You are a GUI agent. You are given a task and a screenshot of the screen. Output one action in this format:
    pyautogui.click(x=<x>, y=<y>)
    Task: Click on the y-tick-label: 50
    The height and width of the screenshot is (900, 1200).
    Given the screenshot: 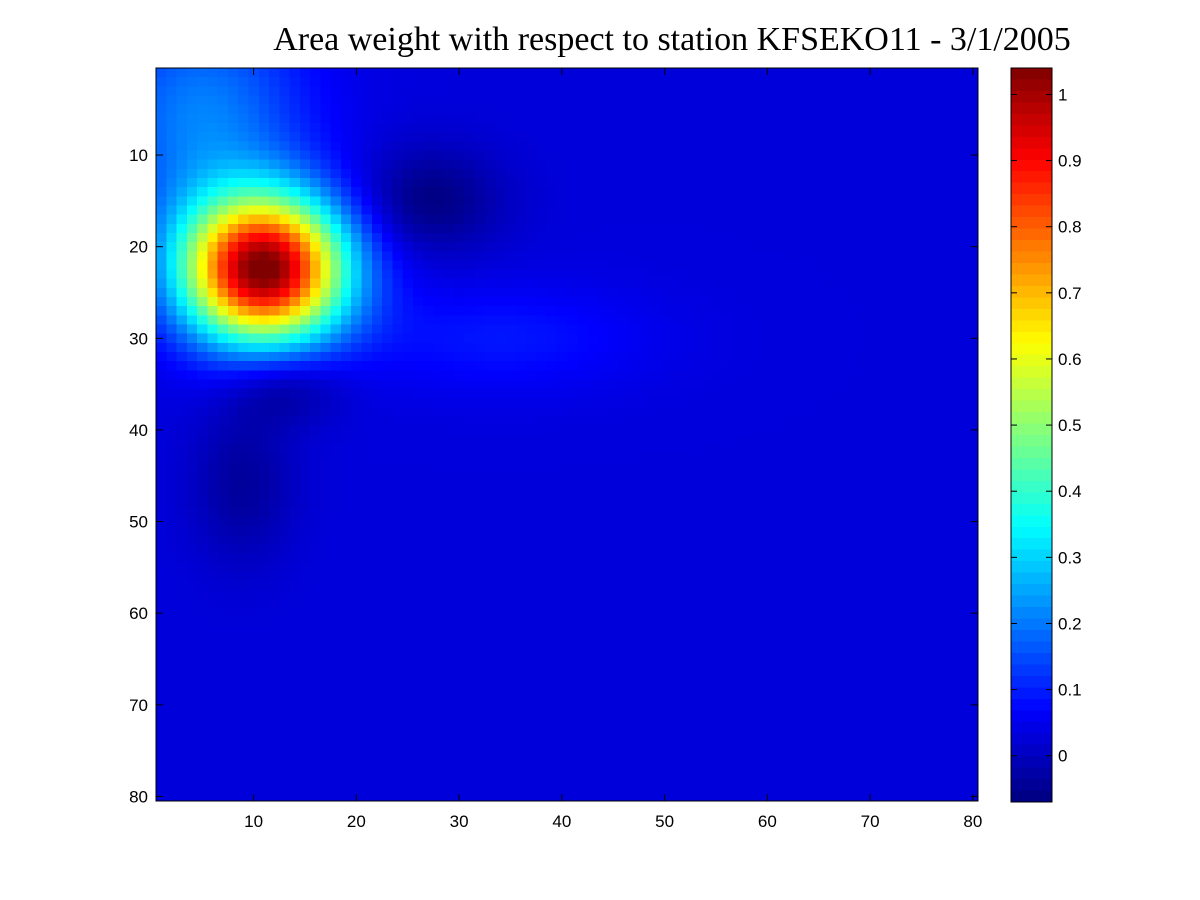 What is the action you would take?
    pyautogui.click(x=138, y=522)
    